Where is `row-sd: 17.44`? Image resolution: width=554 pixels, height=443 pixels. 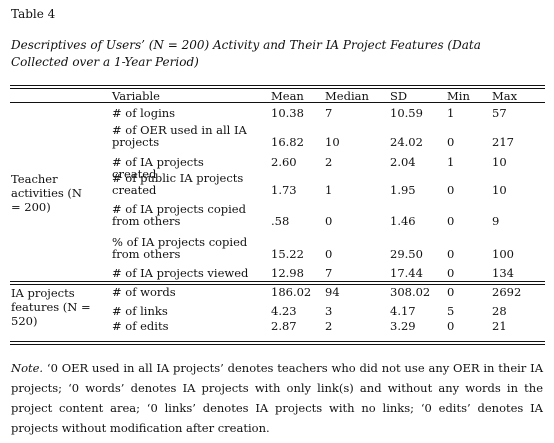 row-sd: 17.44 is located at coordinates (406, 273).